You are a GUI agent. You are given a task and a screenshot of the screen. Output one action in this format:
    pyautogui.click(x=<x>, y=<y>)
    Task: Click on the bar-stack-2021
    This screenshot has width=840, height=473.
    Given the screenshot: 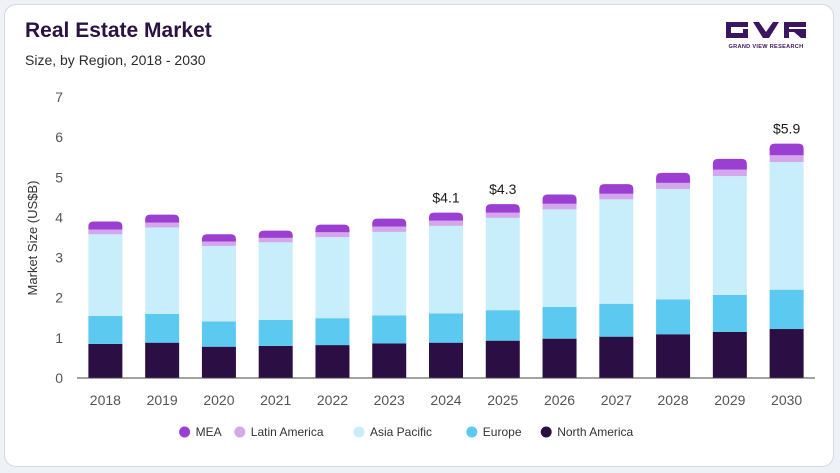 What is the action you would take?
    pyautogui.click(x=275, y=304)
    